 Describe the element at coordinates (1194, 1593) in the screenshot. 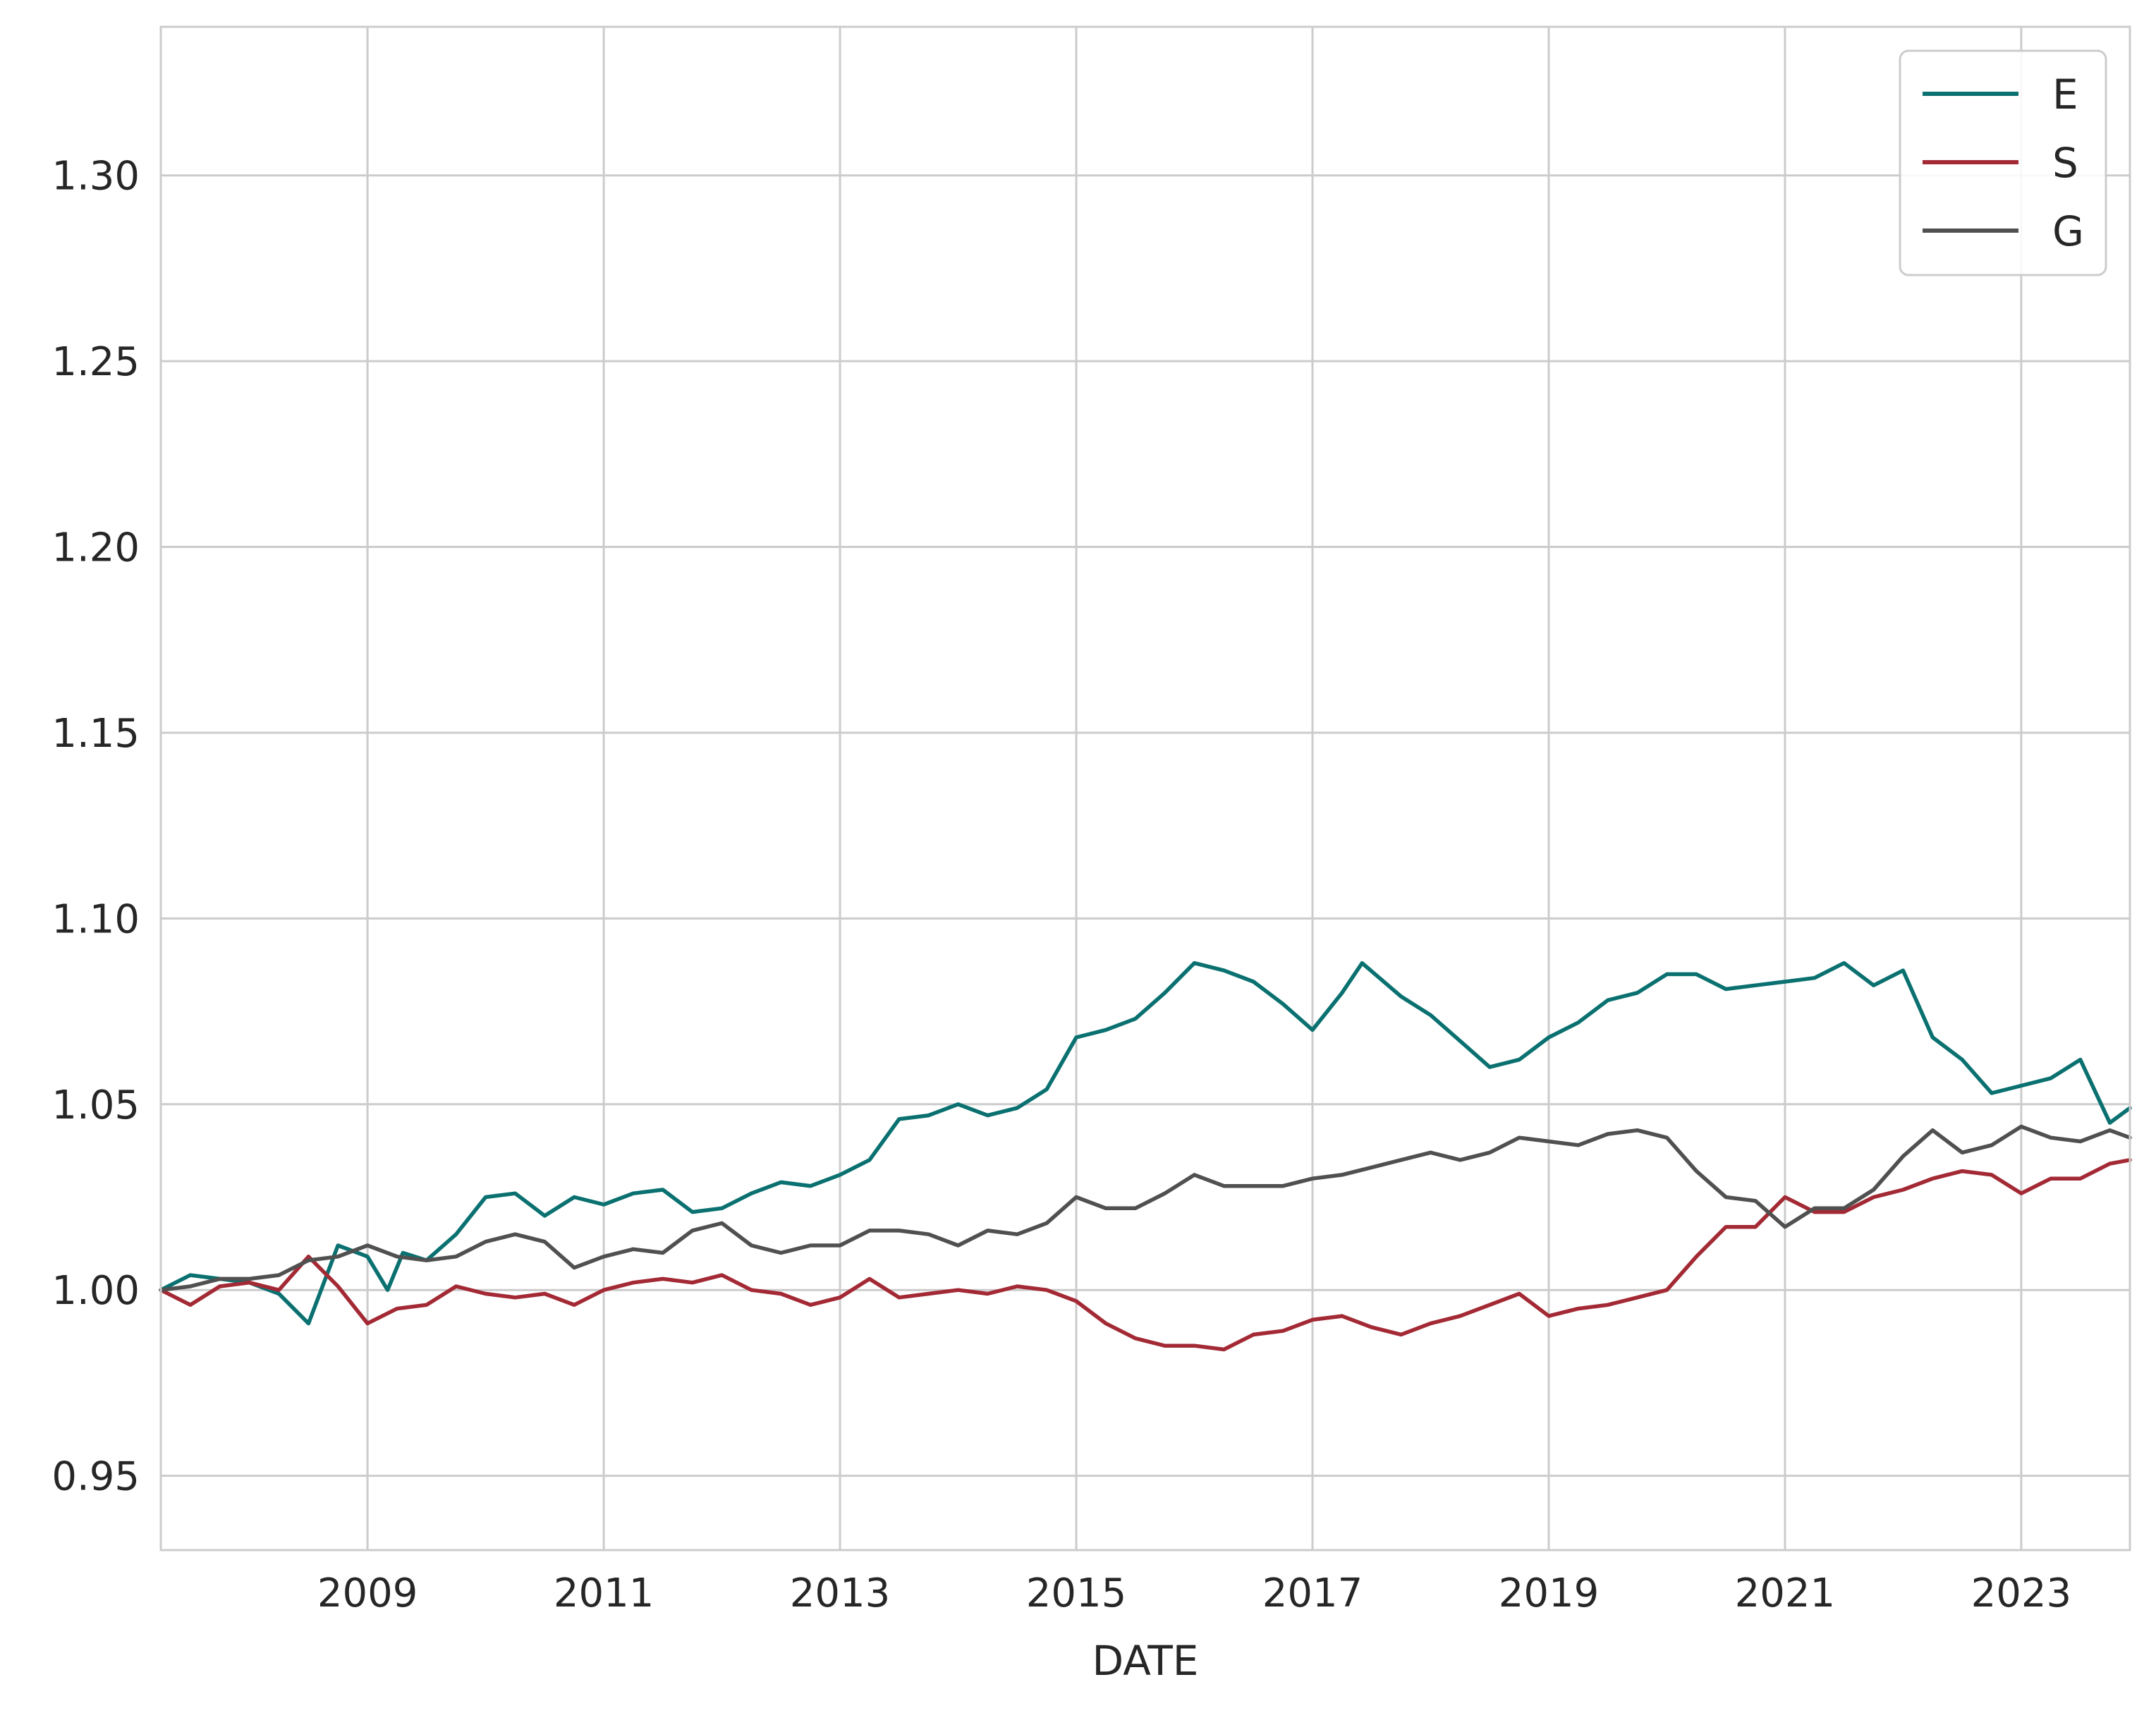

I see `x-tick-labels: 2009 2011 2013 2015 2017 2019 2021 2023` at that location.